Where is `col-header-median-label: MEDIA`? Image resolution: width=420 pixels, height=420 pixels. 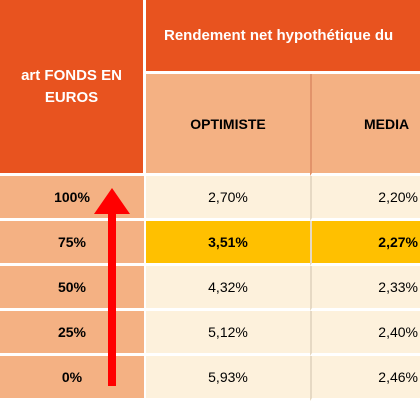 col-header-median-label: MEDIA is located at coordinates (387, 123).